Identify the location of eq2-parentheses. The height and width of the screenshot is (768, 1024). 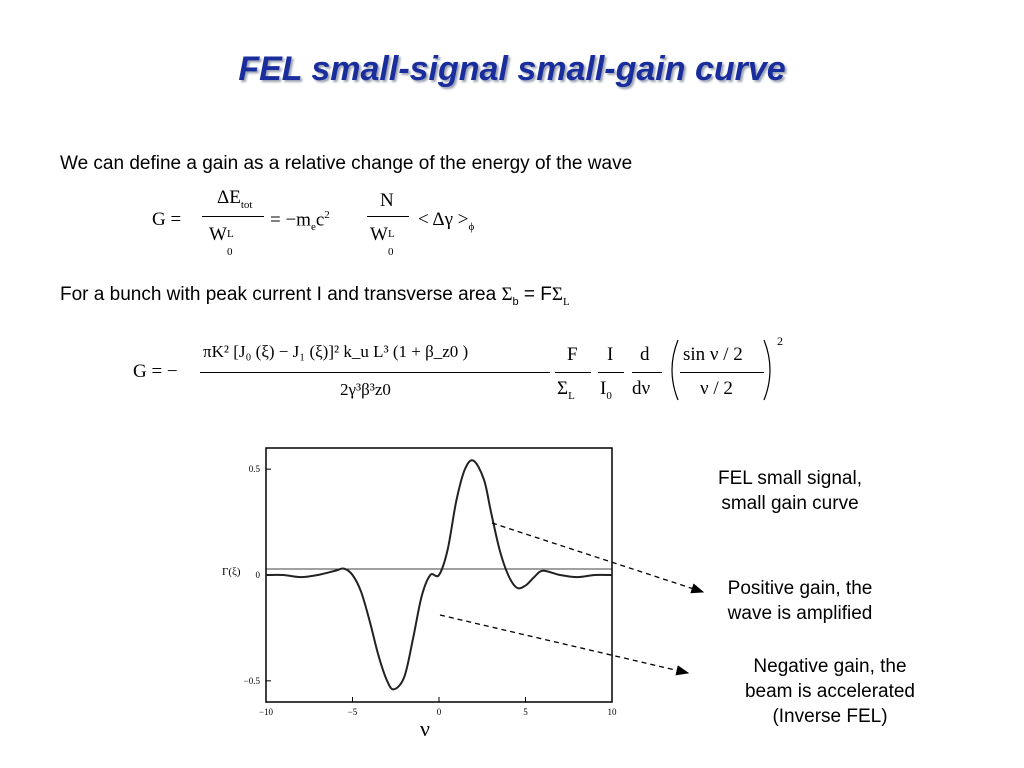
(721, 370).